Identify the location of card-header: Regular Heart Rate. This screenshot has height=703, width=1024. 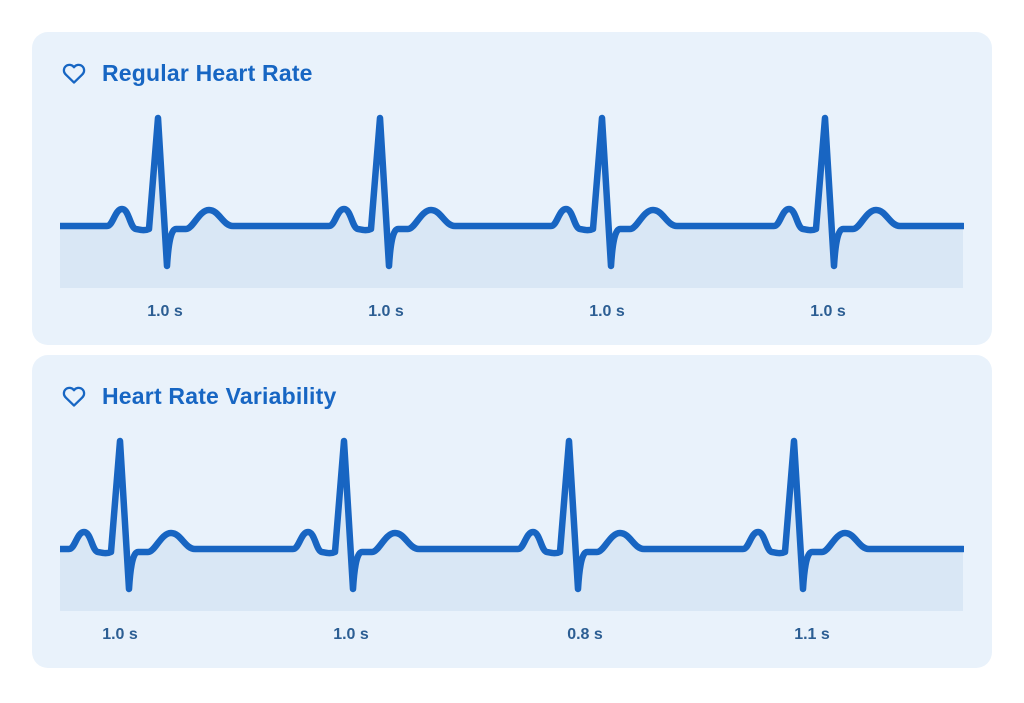
(186, 73).